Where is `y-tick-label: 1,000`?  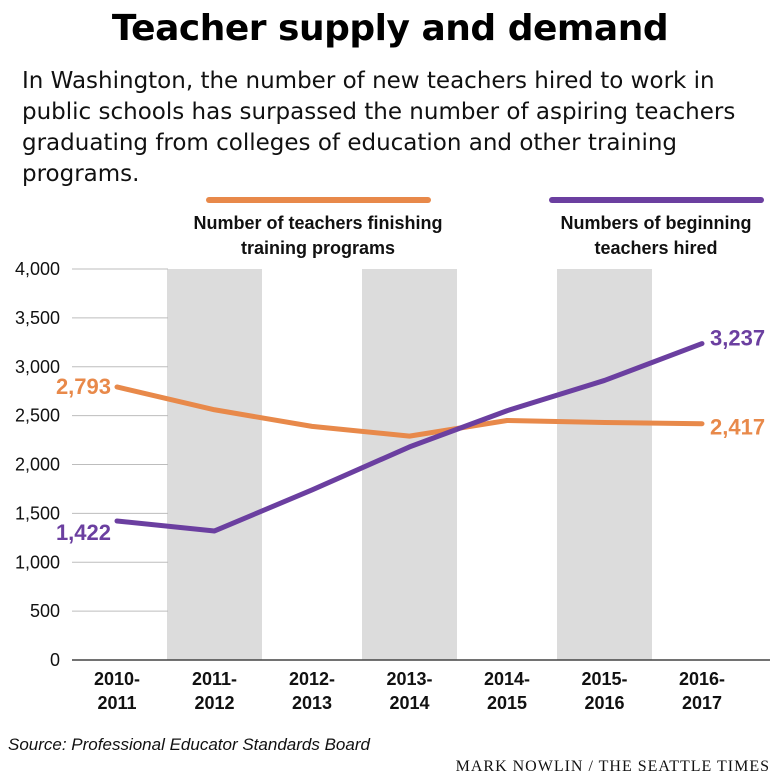 y-tick-label: 1,000 is located at coordinates (37, 562).